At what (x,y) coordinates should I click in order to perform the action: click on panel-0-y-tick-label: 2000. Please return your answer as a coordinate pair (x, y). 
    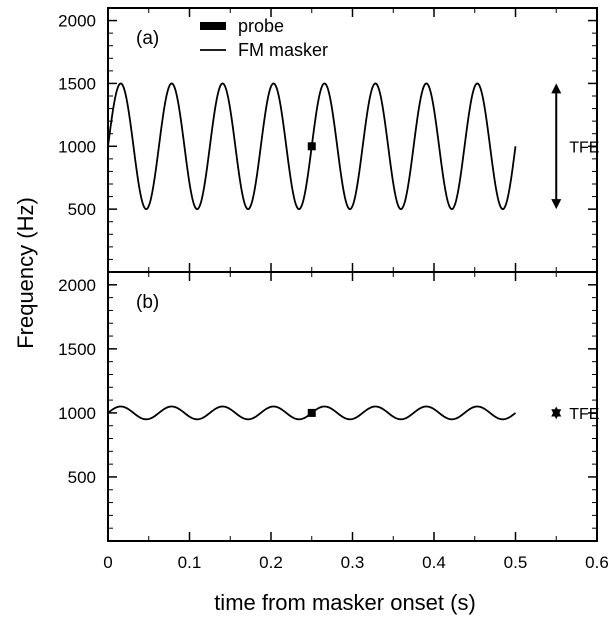
    Looking at the image, I should click on (77, 21).